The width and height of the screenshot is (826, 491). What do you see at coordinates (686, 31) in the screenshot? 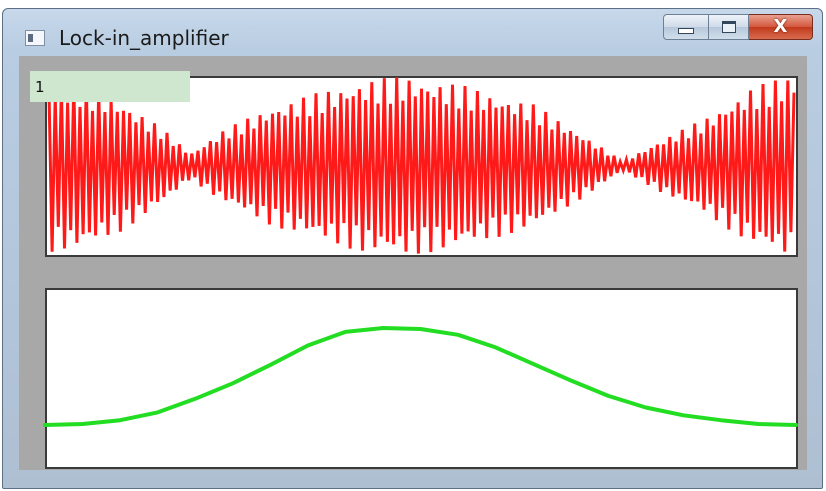
I see `minimize-icon` at bounding box center [686, 31].